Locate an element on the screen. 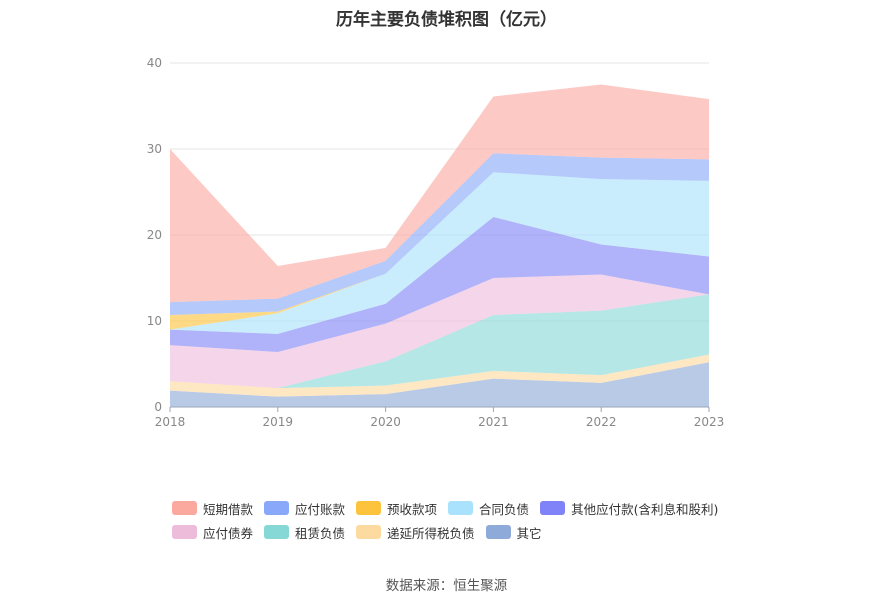 This screenshot has width=893, height=603. legend-label: 租赁负债 is located at coordinates (320, 533).